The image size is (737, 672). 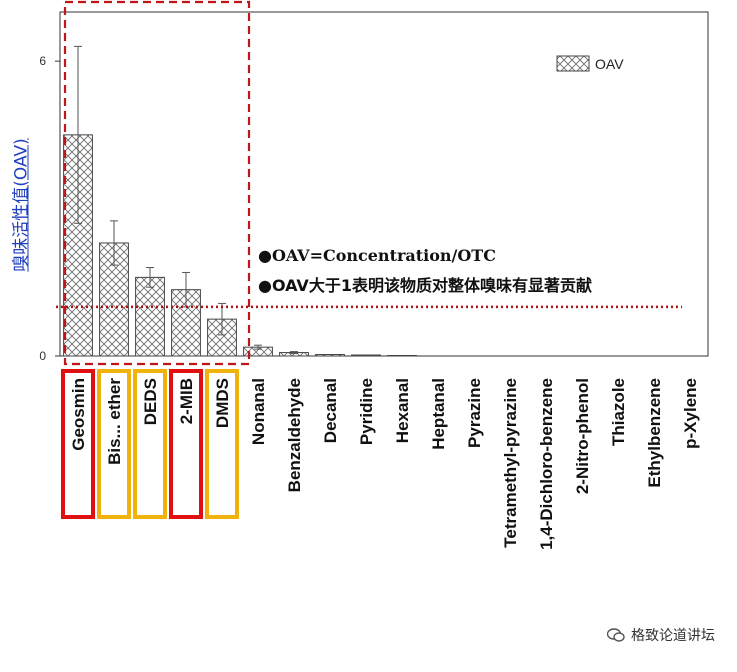 I want to click on x-tick-label: Geosmin, so click(x=78, y=414).